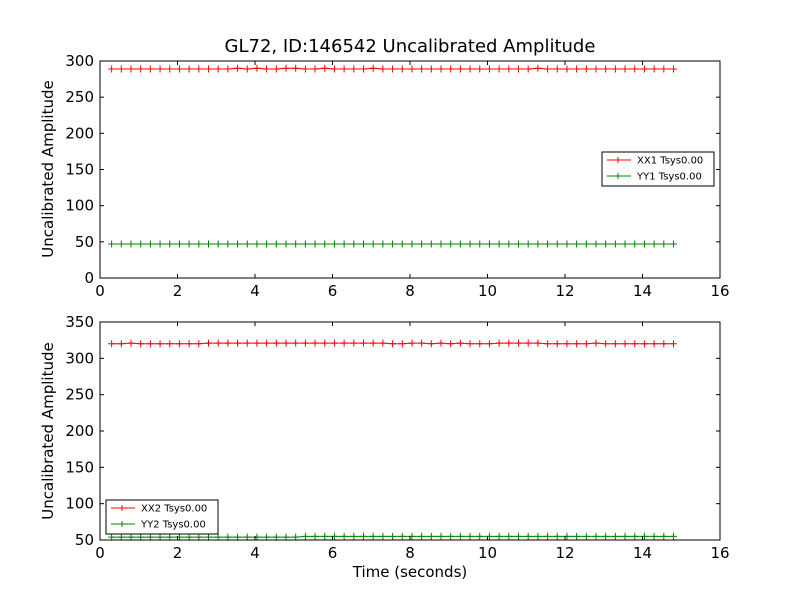  I want to click on top-y-axis-label: Uncalibrated Amplitude, so click(48, 168).